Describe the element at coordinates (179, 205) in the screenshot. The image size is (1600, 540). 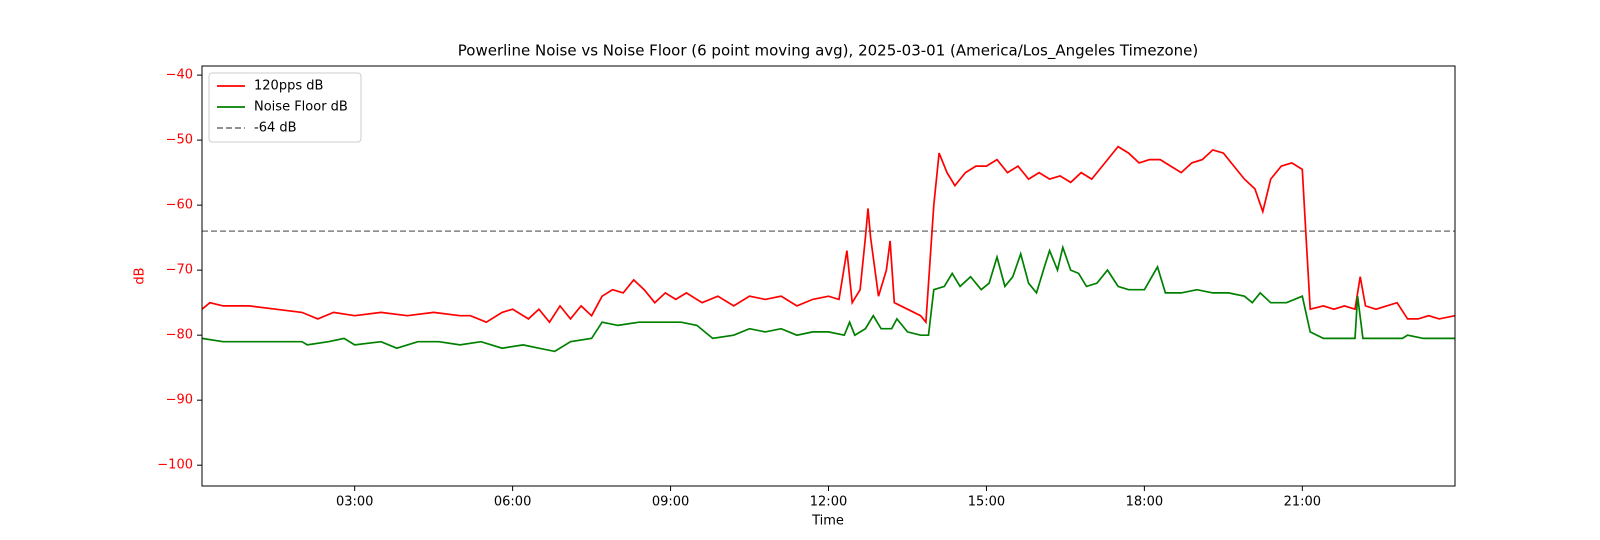
I see `y-tick-label: −60` at that location.